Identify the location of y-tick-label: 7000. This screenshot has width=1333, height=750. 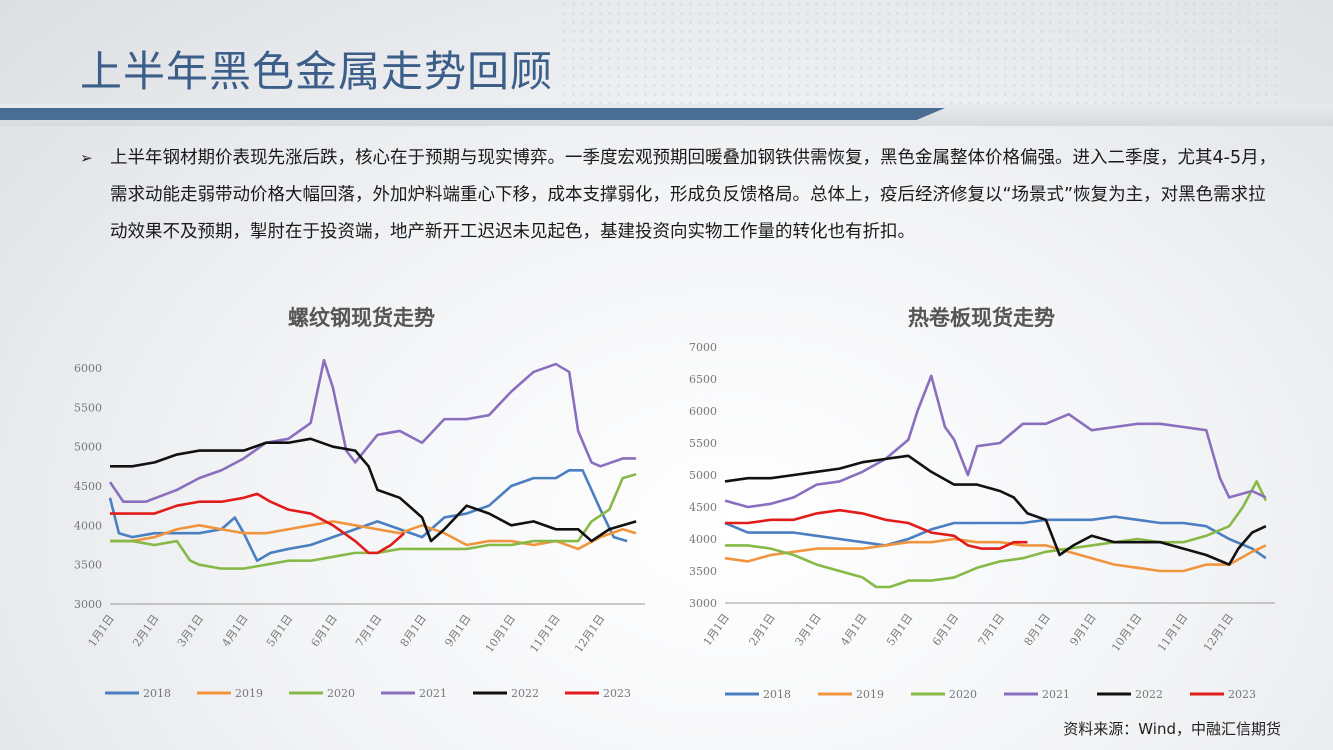
(703, 347).